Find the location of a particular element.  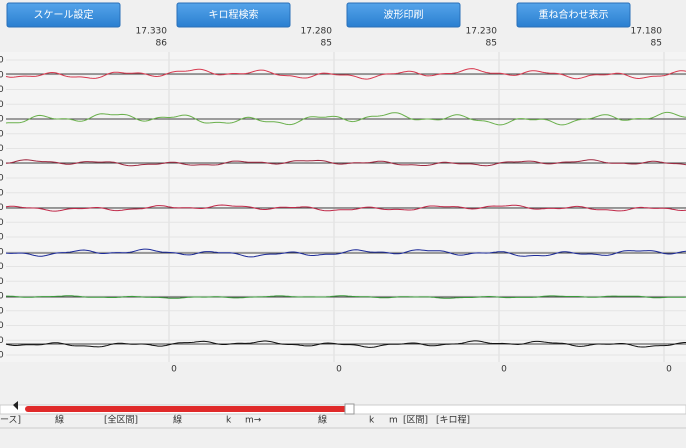

slider-fill is located at coordinates (187, 409).